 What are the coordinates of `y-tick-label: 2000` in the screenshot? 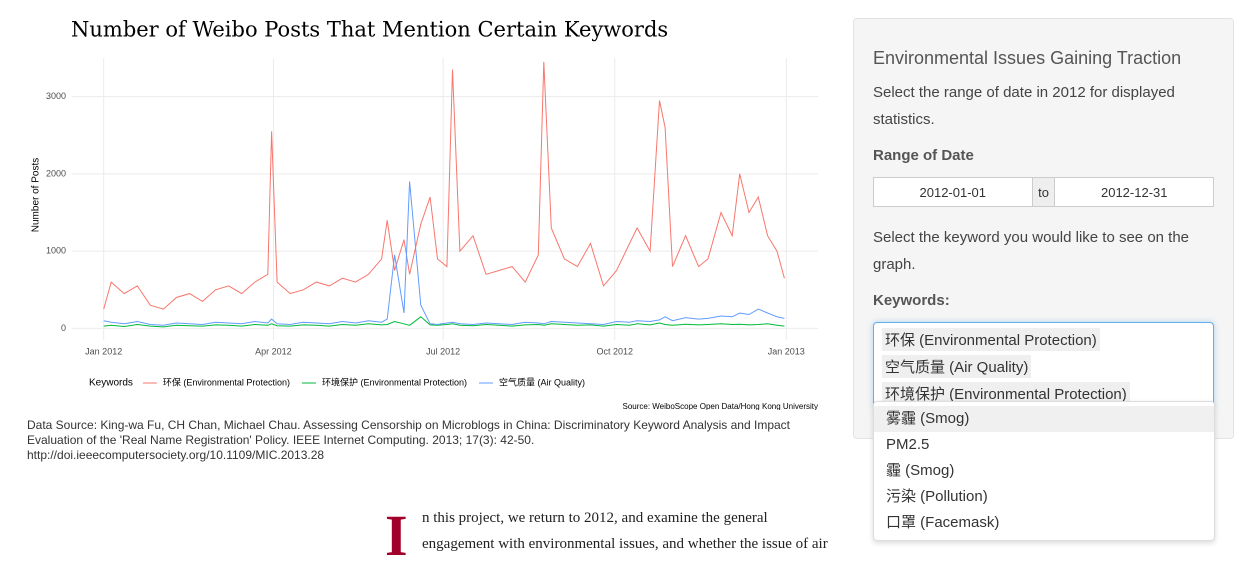 It's located at (56, 173).